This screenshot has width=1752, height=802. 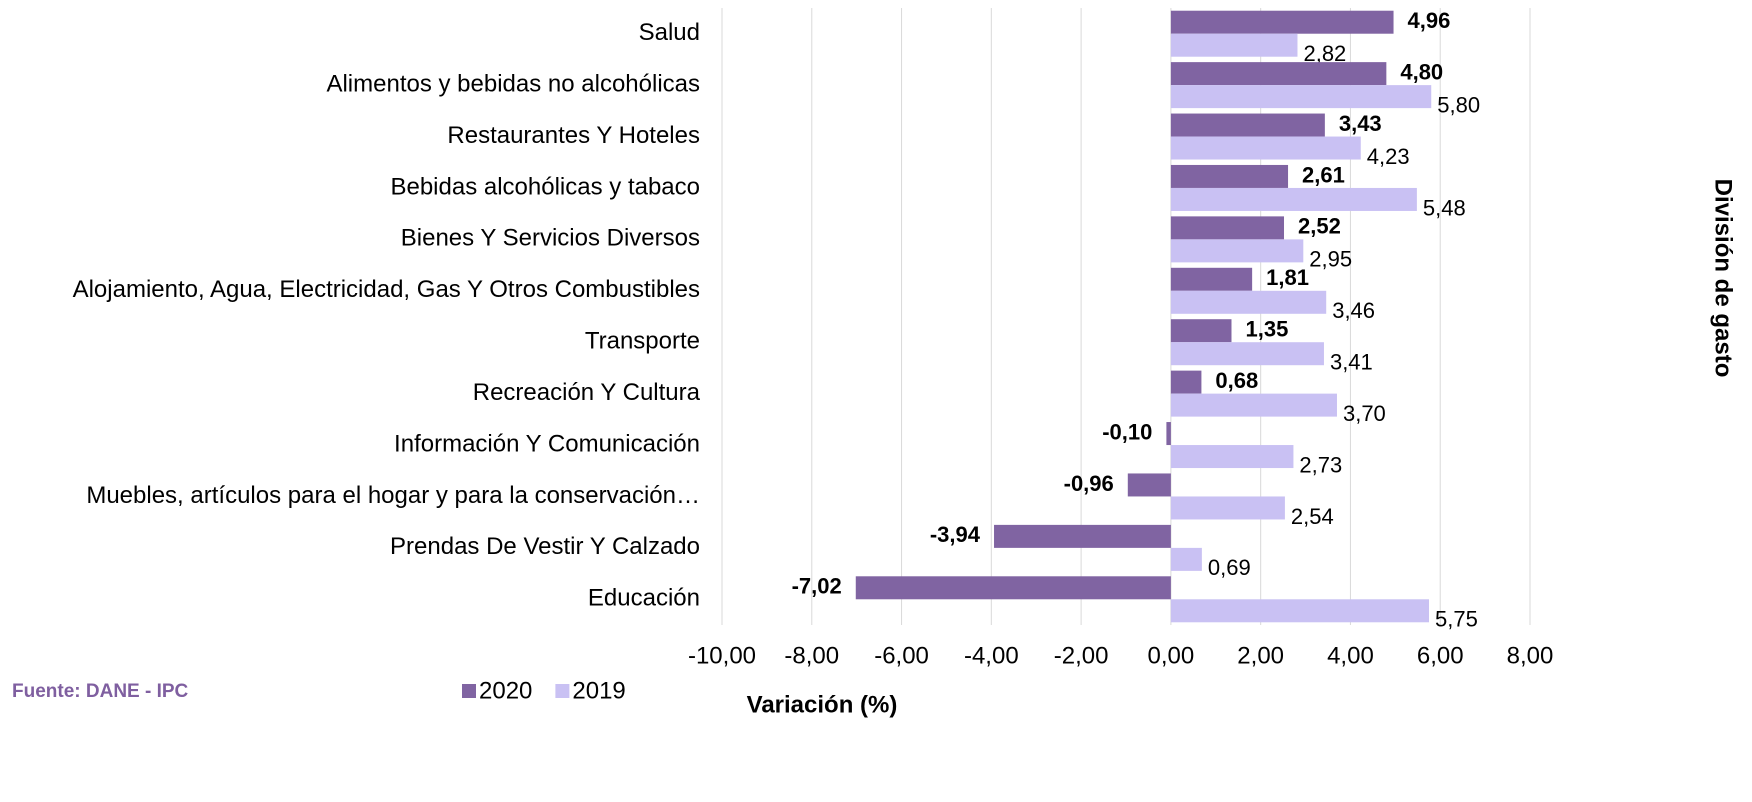 I want to click on data-label: 0,69, so click(x=1229, y=567).